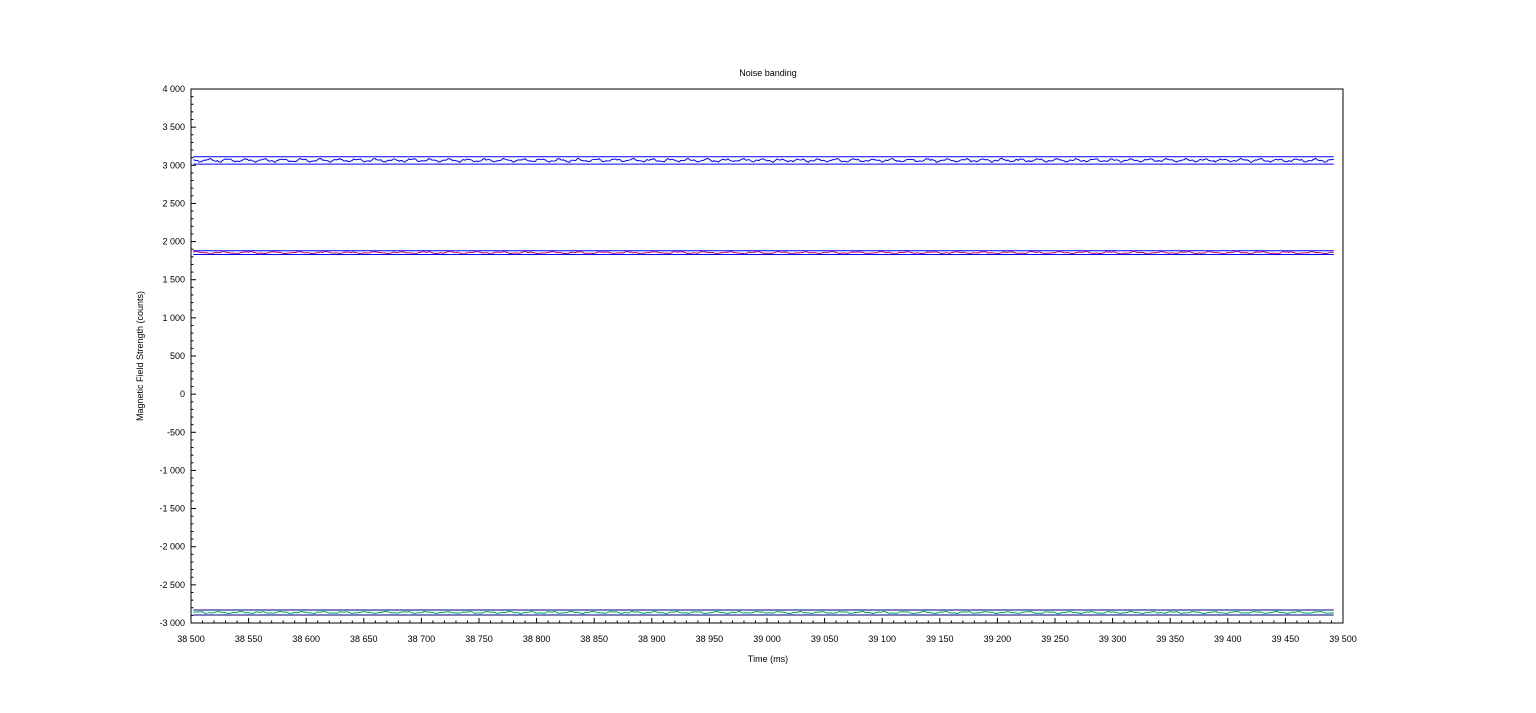 This screenshot has width=1536, height=713. Describe the element at coordinates (173, 127) in the screenshot. I see `y-tick-label: 3 500` at that location.